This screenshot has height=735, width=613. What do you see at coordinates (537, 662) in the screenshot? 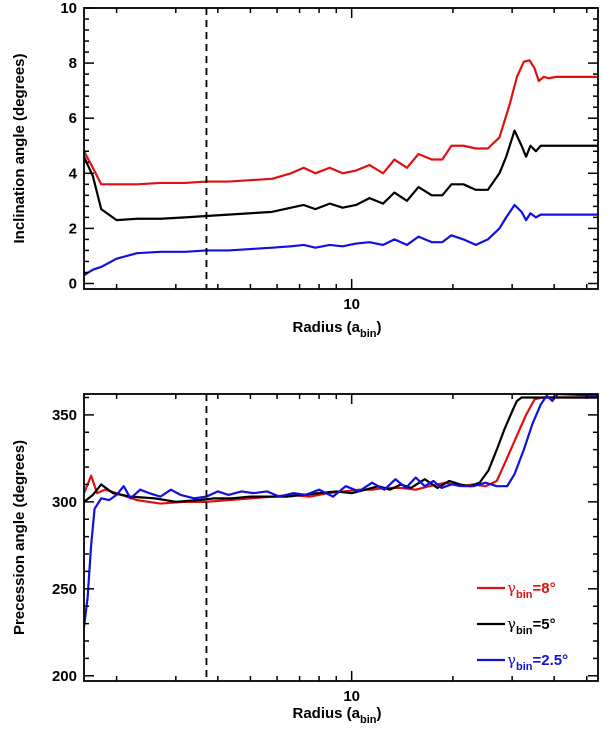
I see `legend-entry: γbin=2.5°` at bounding box center [537, 662].